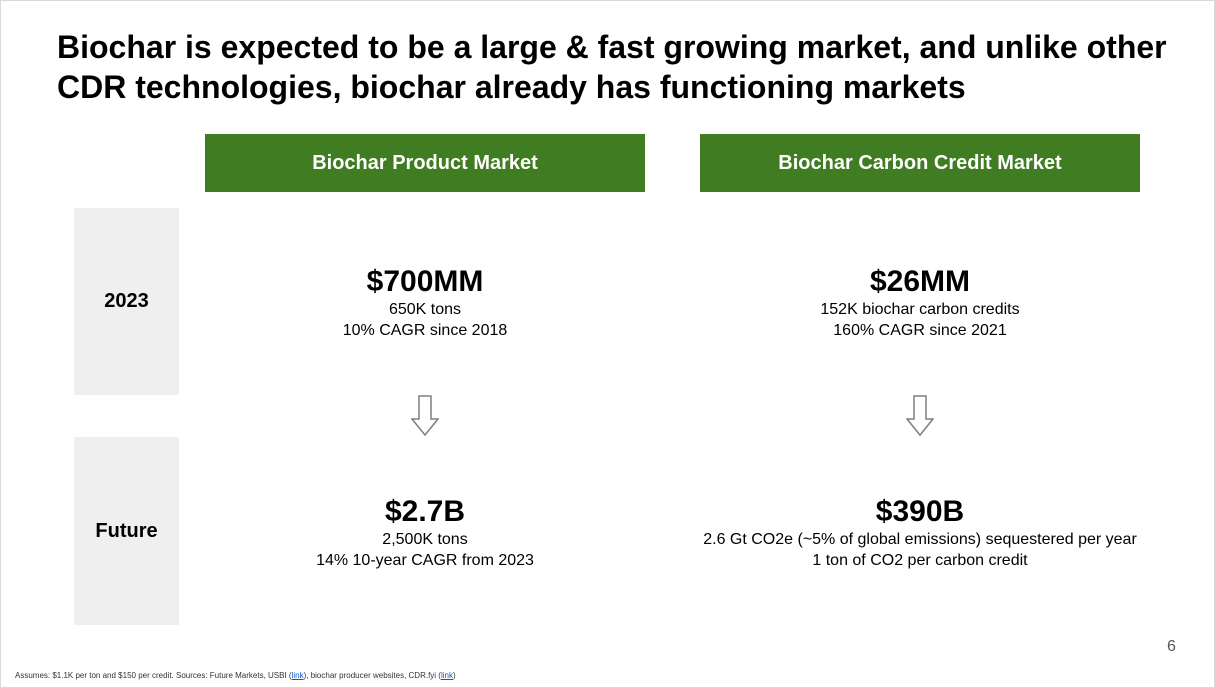 This screenshot has height=688, width=1215. What do you see at coordinates (920, 309) in the screenshot?
I see `carbon-credit-2023-line1: 152K biochar carbon credits` at bounding box center [920, 309].